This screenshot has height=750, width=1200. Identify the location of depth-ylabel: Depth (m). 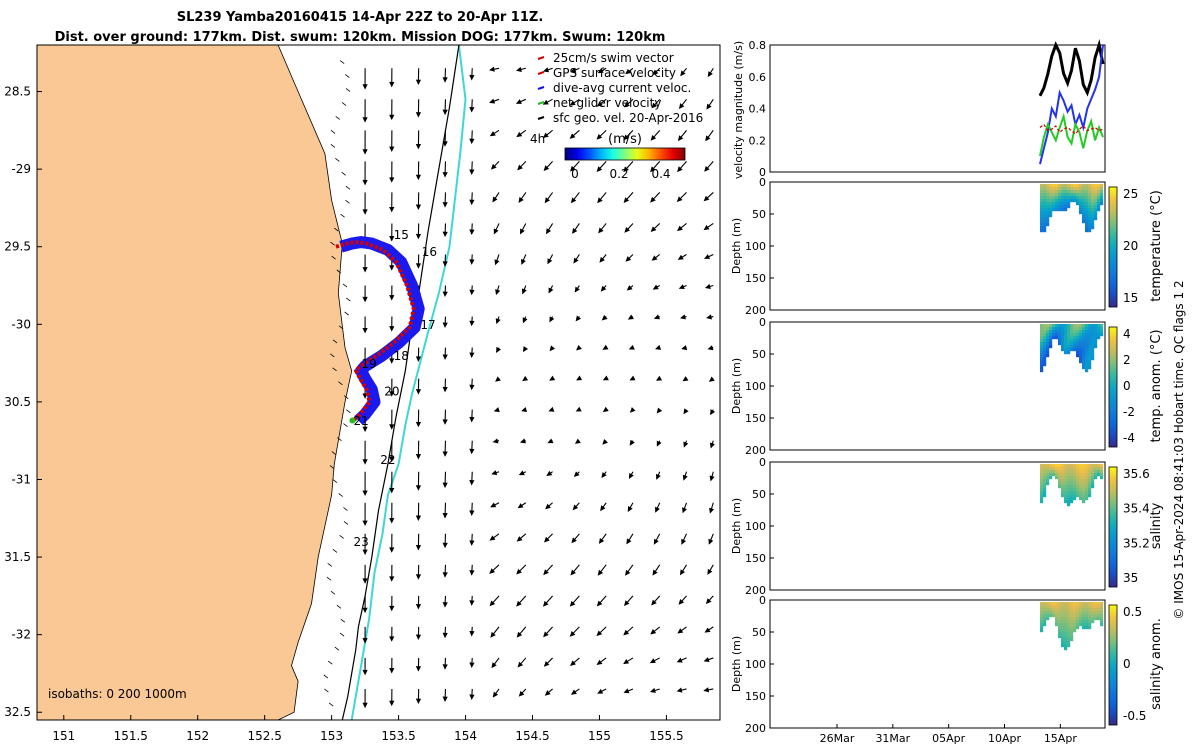
(736, 526).